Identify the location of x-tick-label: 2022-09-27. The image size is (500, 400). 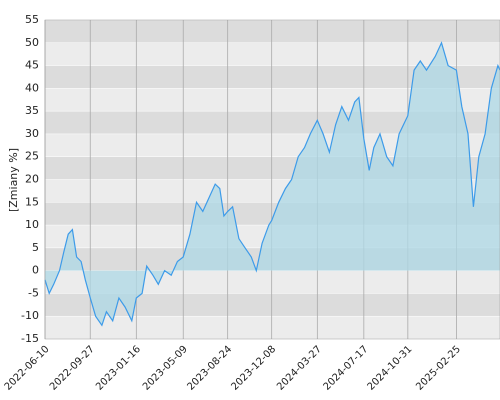
(72, 368).